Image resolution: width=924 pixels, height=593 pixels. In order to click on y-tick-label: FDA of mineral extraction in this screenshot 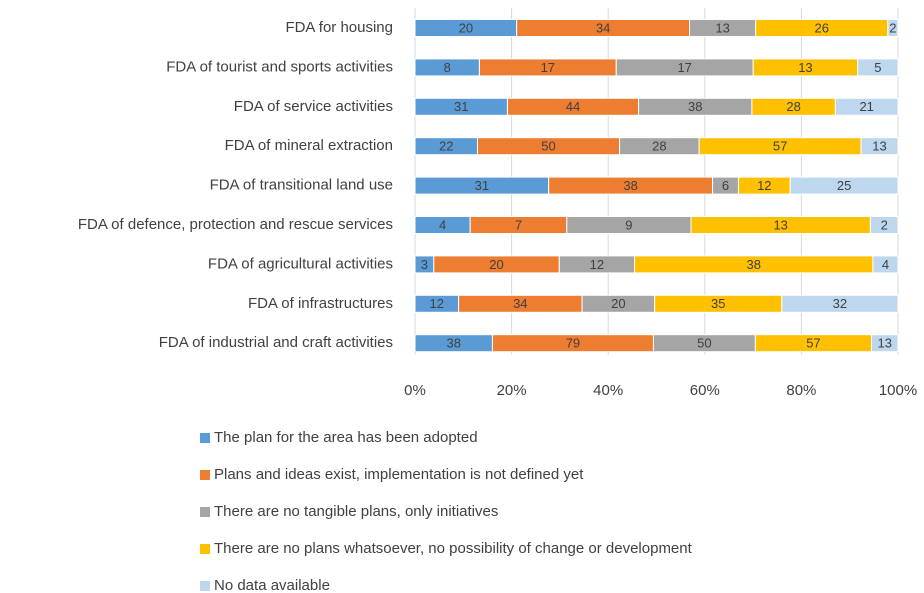, I will do `click(309, 145)`.